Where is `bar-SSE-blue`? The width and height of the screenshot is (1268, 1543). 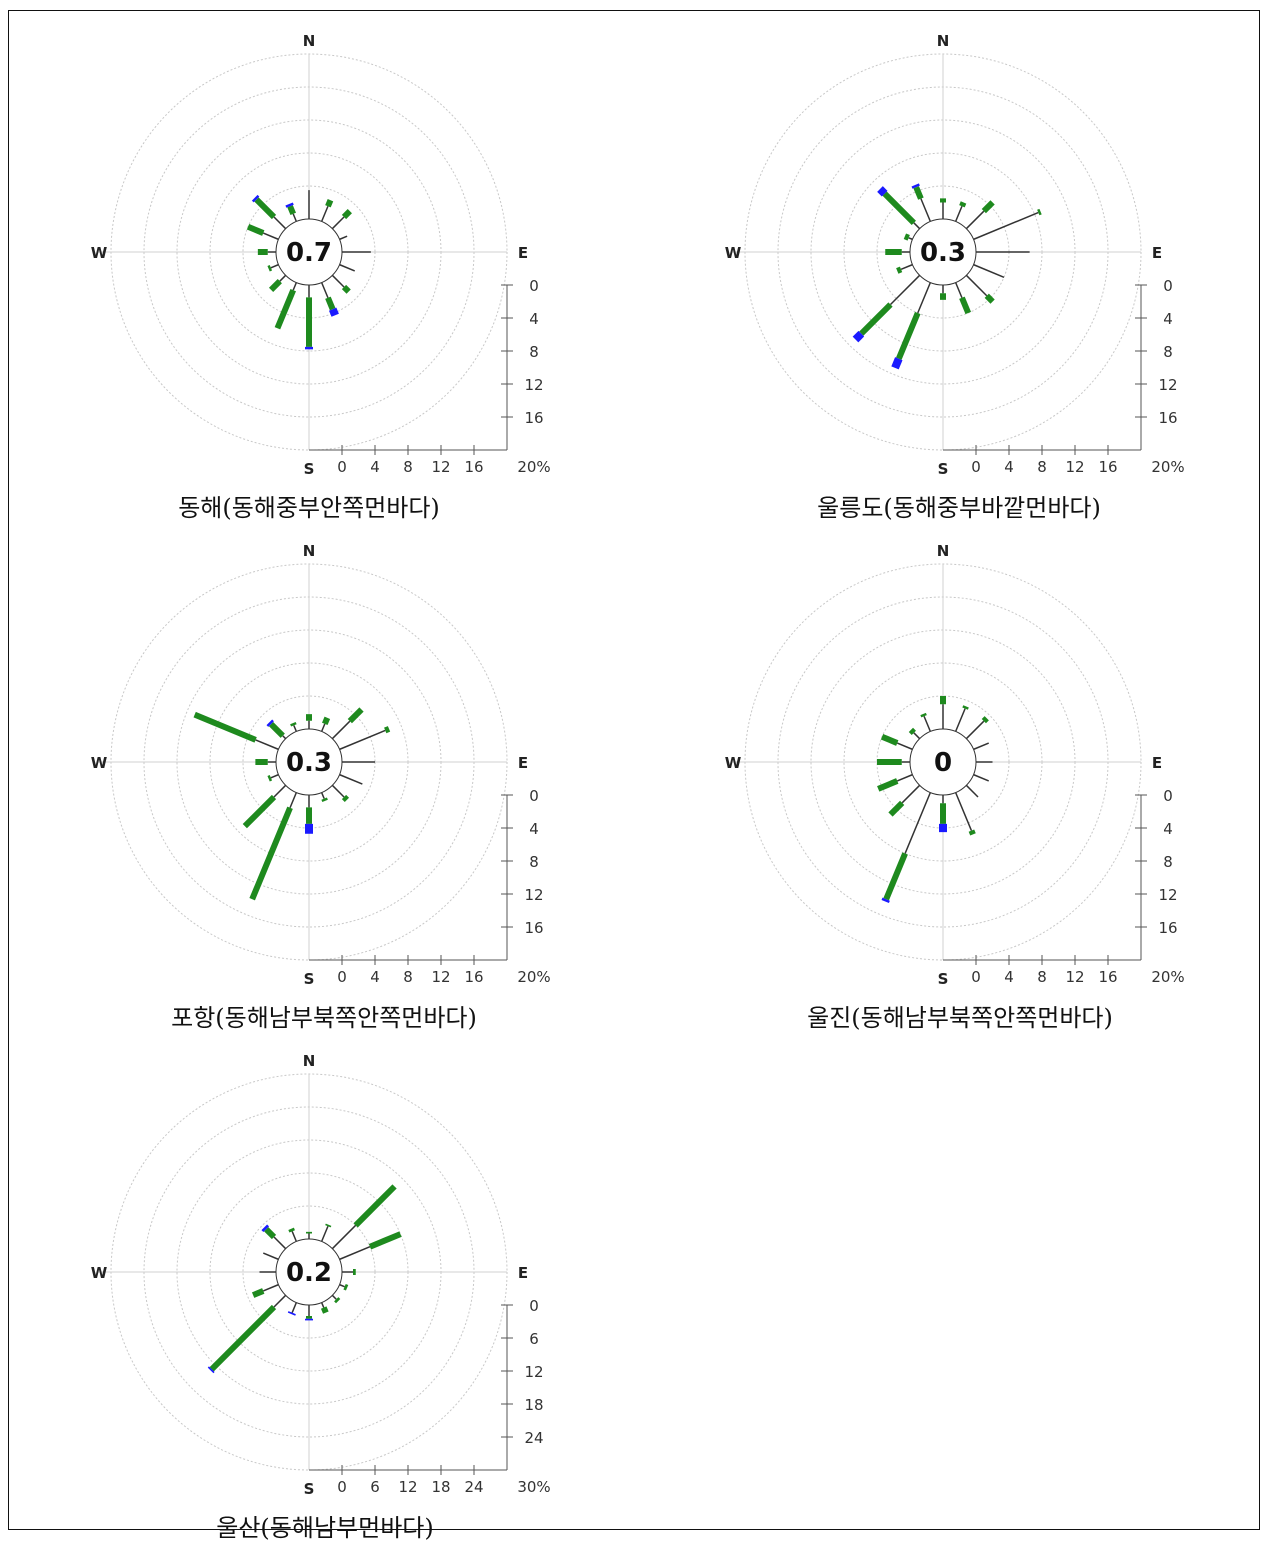
bar-SSE-blue is located at coordinates (333, 312).